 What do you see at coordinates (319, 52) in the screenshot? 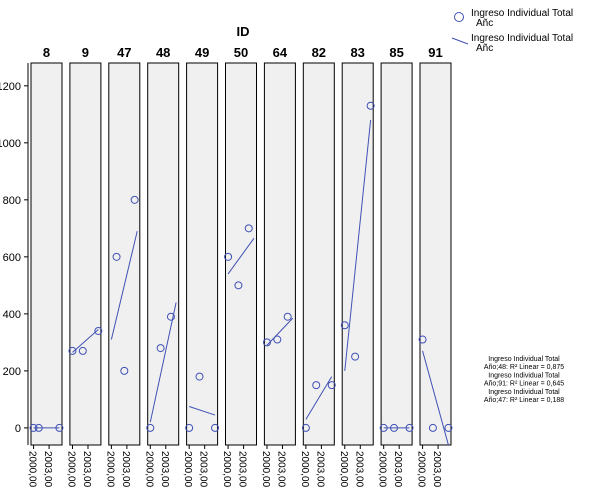
I see `facet-label: 82` at bounding box center [319, 52].